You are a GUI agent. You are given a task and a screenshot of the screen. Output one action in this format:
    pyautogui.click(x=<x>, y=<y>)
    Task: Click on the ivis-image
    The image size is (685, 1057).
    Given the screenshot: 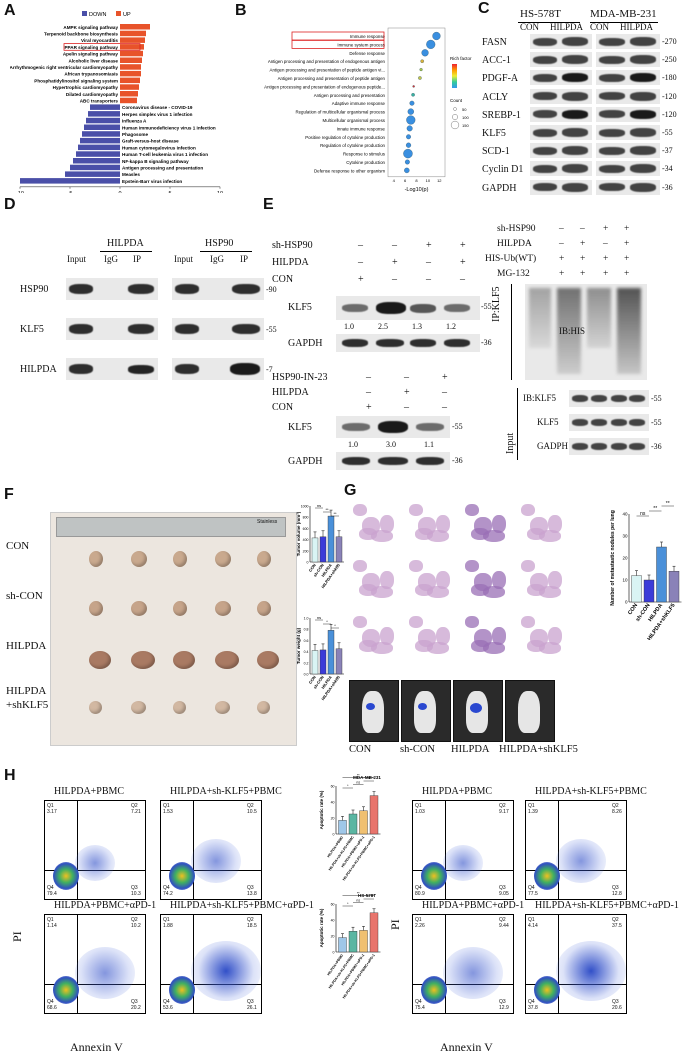 What is the action you would take?
    pyautogui.click(x=478, y=711)
    